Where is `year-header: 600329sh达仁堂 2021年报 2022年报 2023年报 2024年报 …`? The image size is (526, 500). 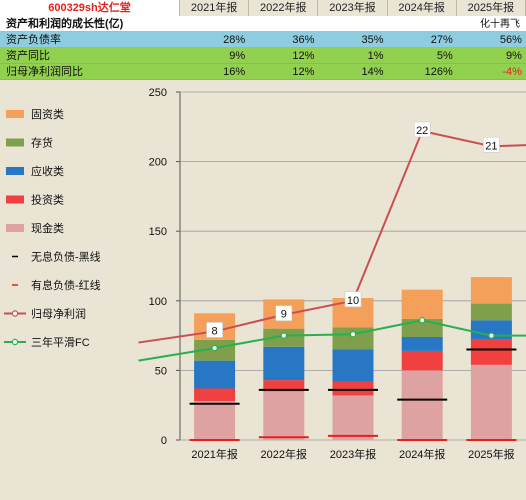
year-header: 600329sh达仁堂 2021年报 2022年报 2023年报 2024年报 … is located at coordinates (263, 8).